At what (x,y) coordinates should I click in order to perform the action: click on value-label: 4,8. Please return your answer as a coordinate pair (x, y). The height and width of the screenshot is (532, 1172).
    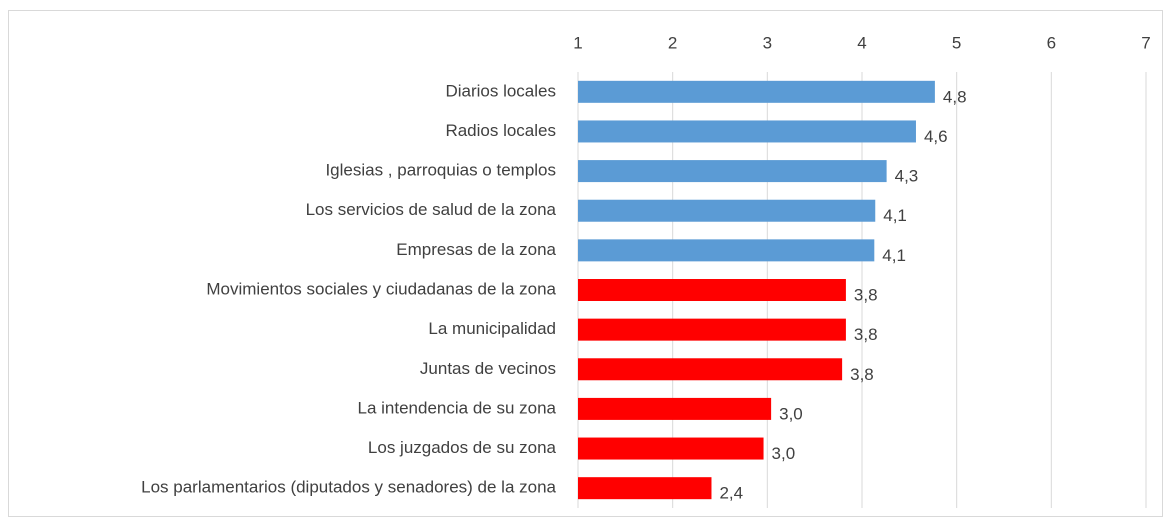
    Looking at the image, I should click on (955, 96).